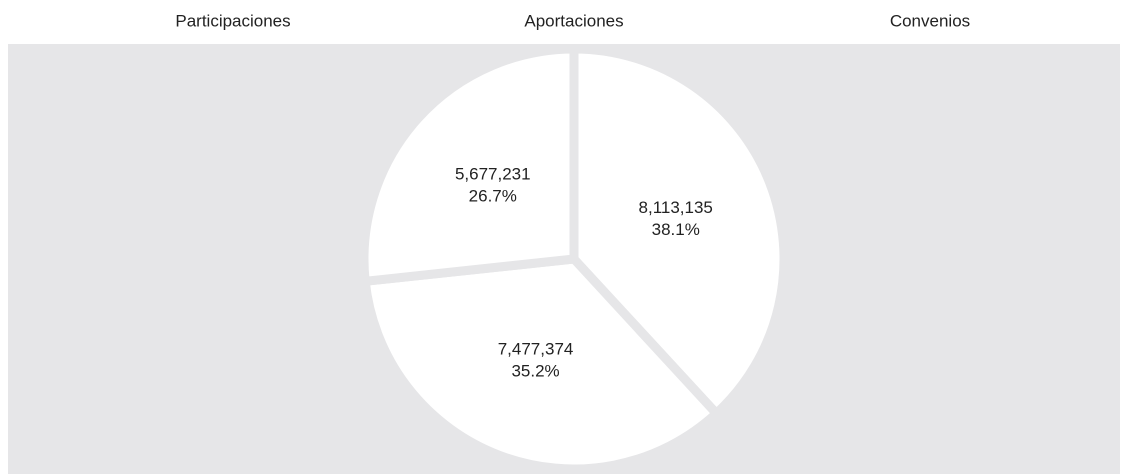 This screenshot has height=474, width=1128. I want to click on percentage-label: 38.1%, so click(676, 229).